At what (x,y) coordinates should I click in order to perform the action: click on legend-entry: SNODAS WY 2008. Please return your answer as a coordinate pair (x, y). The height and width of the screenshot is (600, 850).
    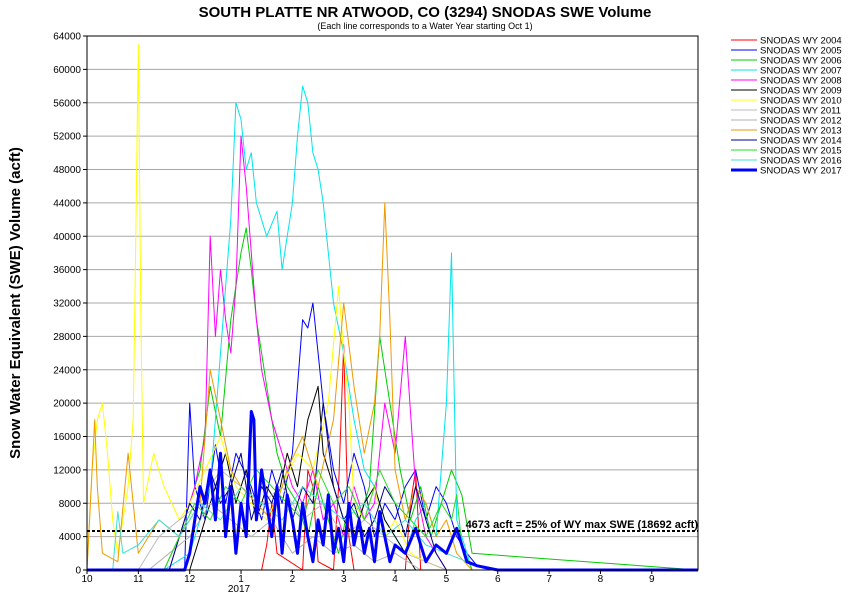
    Looking at the image, I should click on (801, 81).